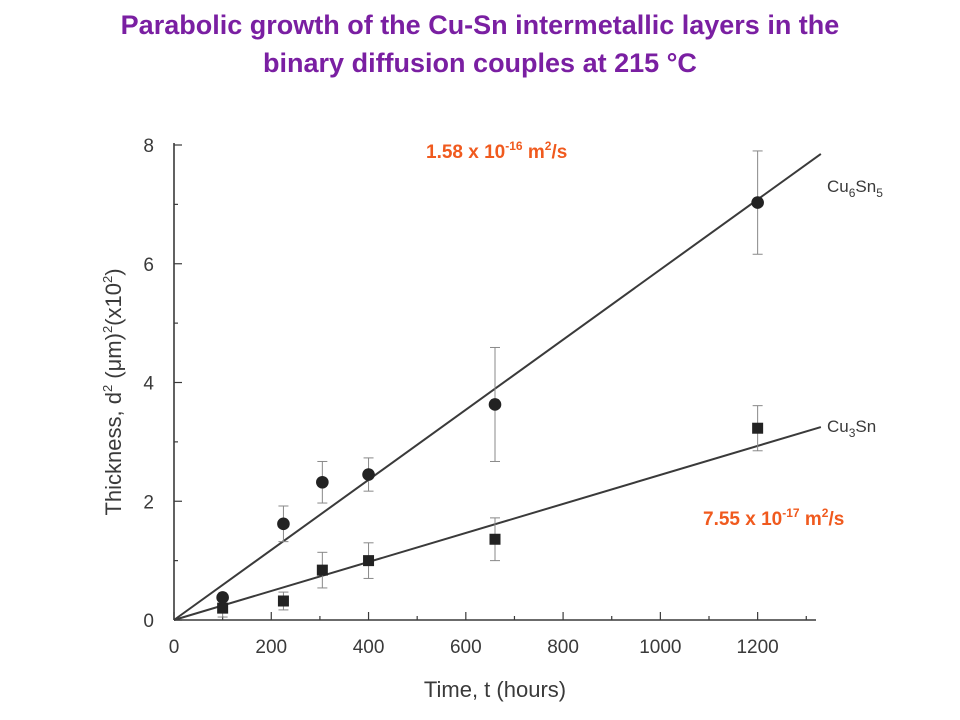  Describe the element at coordinates (465, 152) in the screenshot. I see `coefficient-cu6sn5-base: 1.58 x 10` at that location.